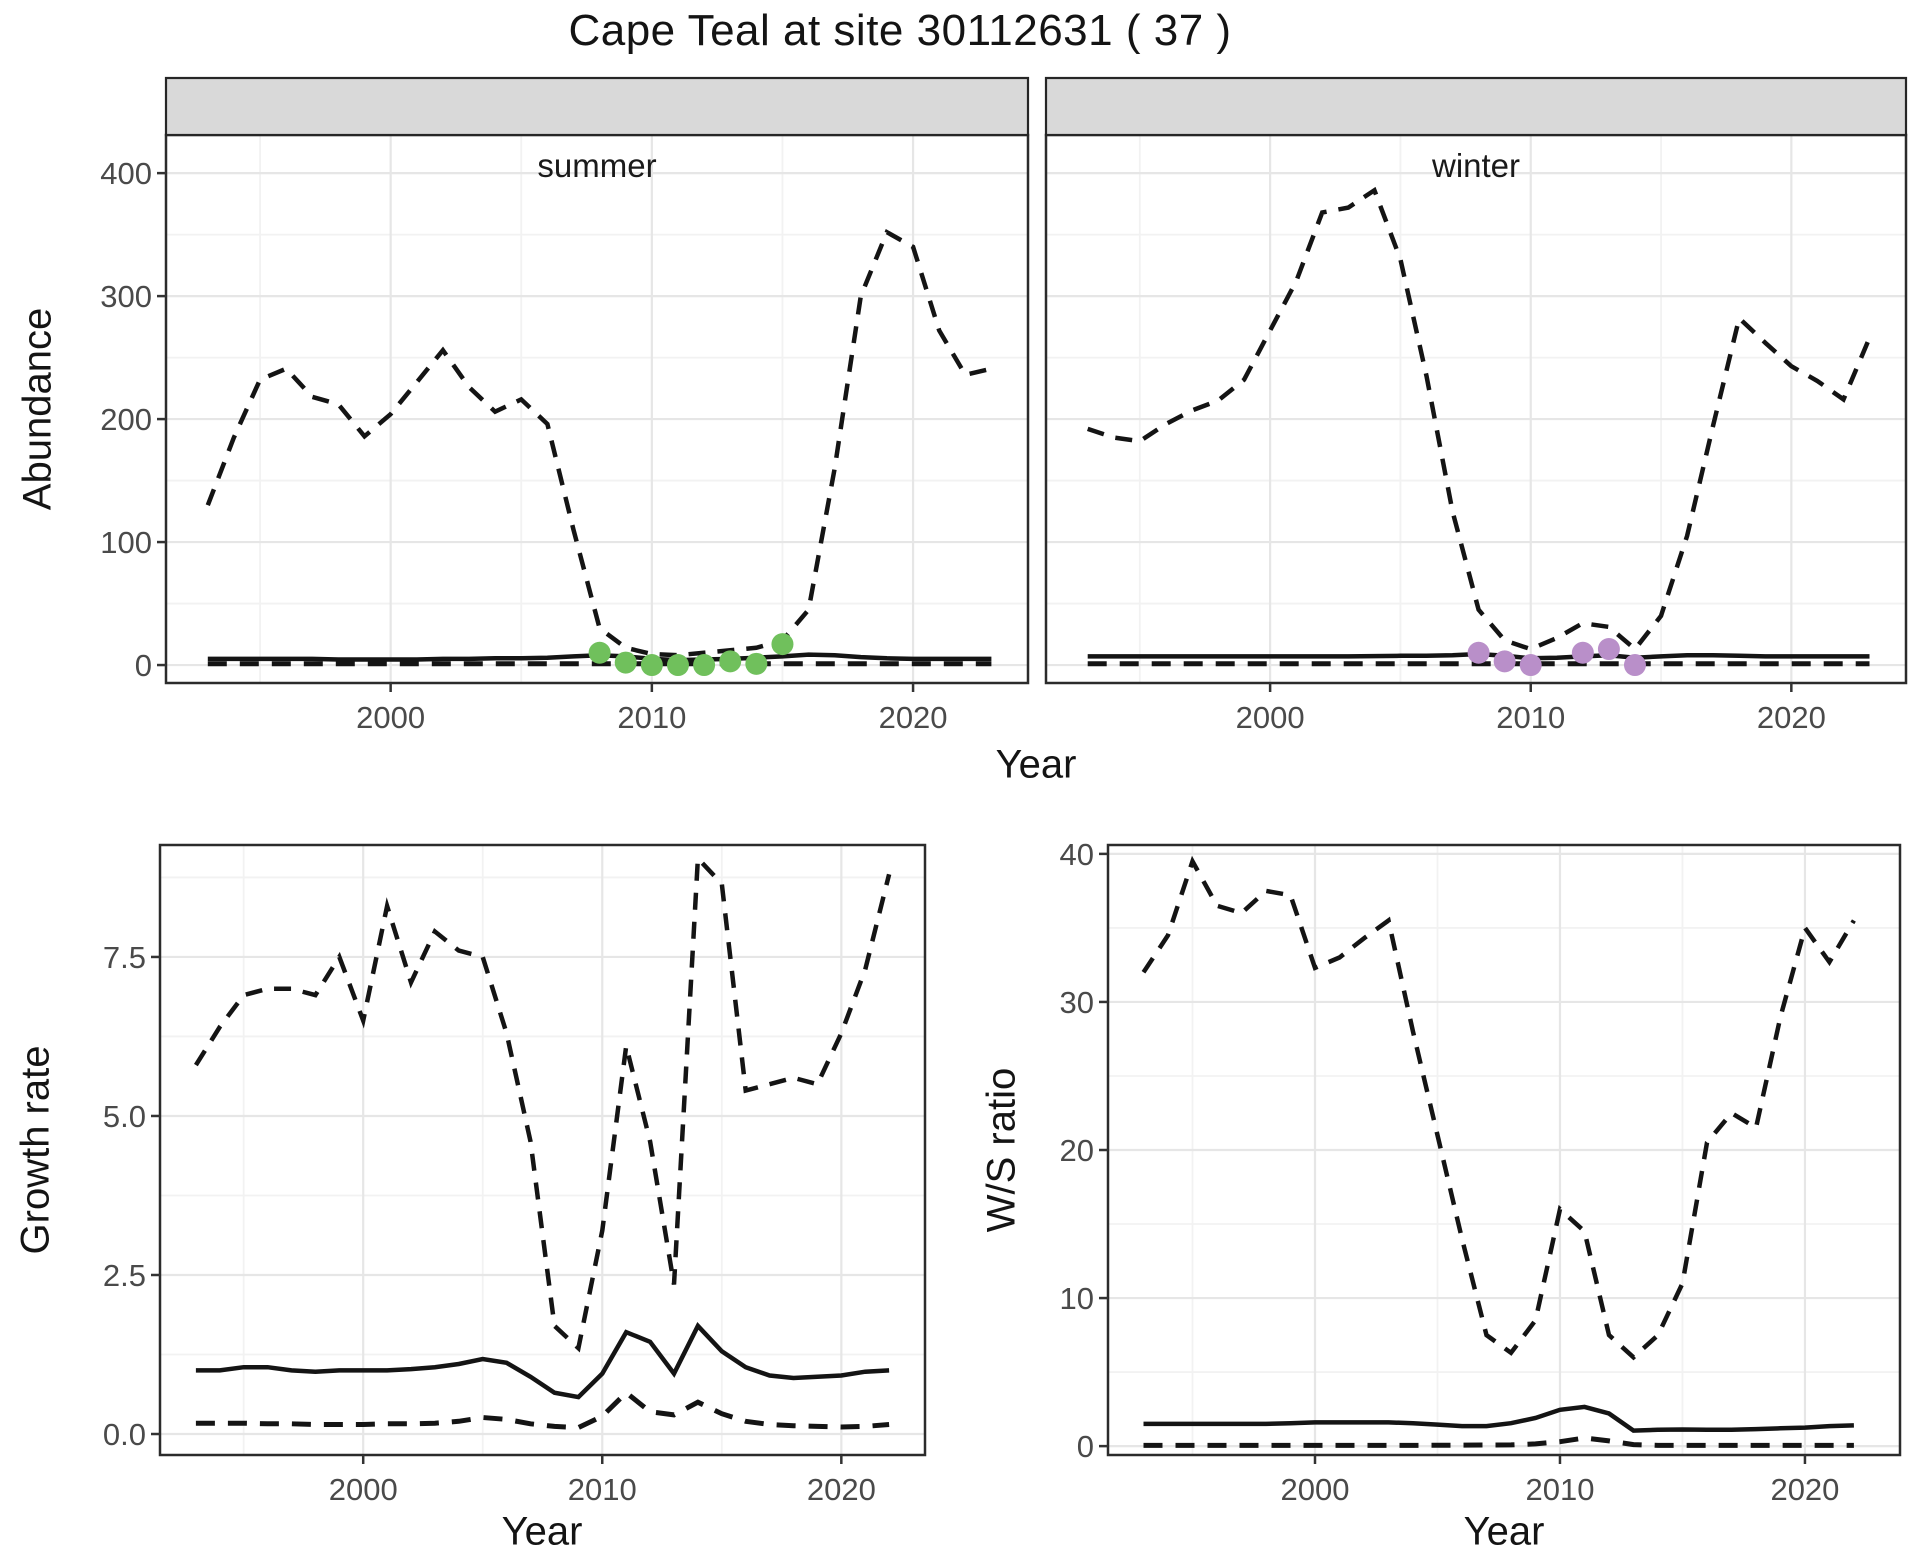 The height and width of the screenshot is (1560, 1920). What do you see at coordinates (124, 1116) in the screenshot?
I see `y-tick-label: 5.0` at bounding box center [124, 1116].